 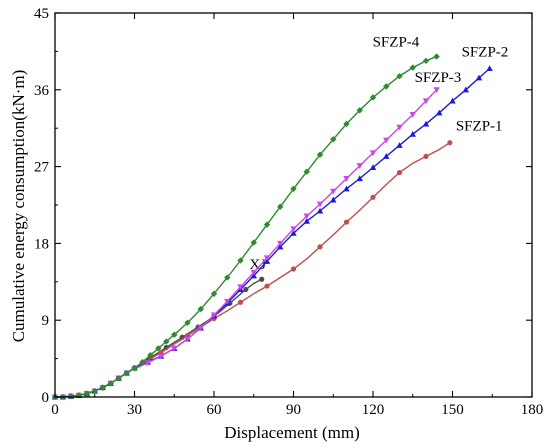 I want to click on y-tick-label: 36, so click(x=42, y=91).